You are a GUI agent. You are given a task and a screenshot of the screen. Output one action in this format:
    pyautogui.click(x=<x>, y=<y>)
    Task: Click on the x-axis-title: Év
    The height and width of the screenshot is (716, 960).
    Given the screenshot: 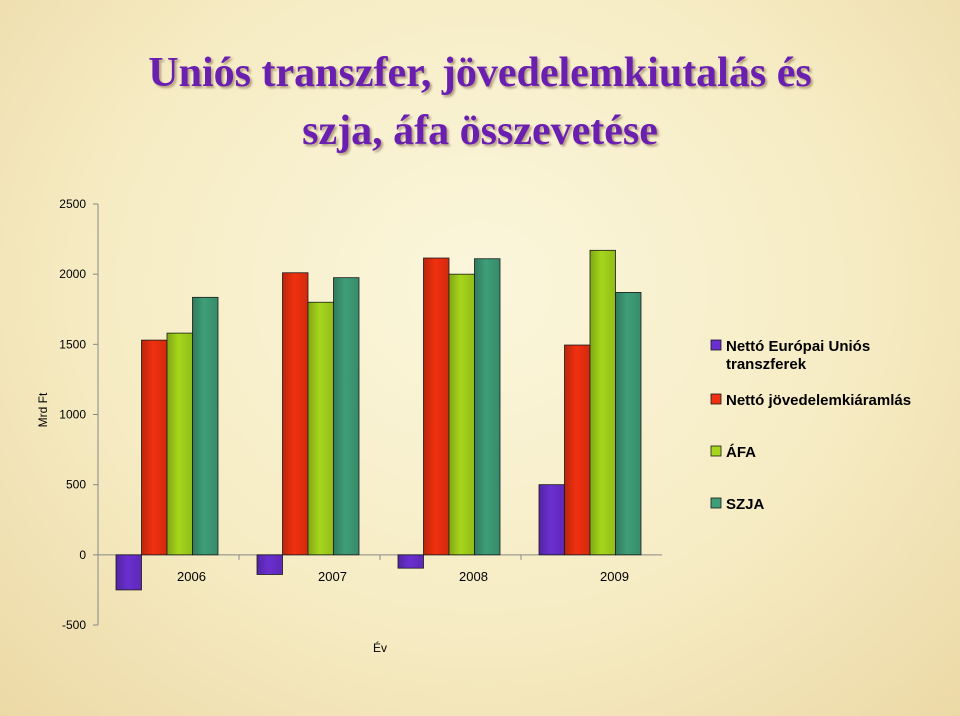 What is the action you would take?
    pyautogui.click(x=380, y=647)
    